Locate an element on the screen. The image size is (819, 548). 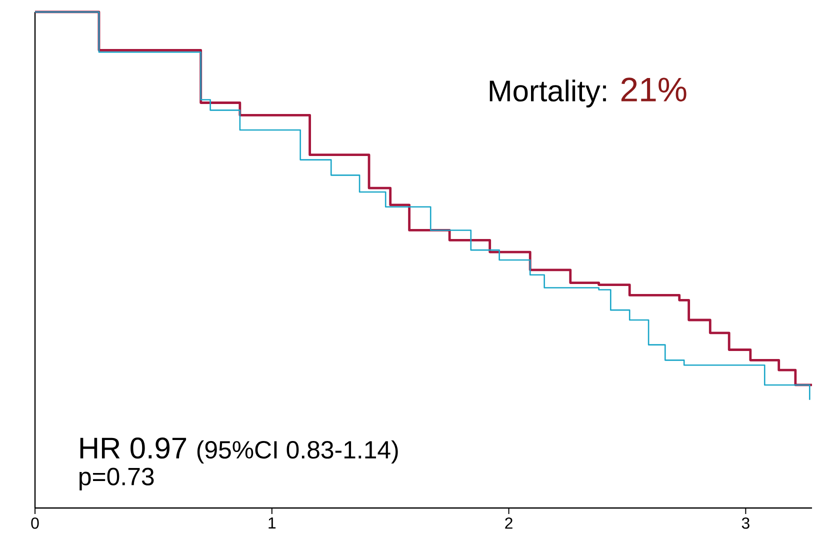
x-tick-label: 2 is located at coordinates (508, 523).